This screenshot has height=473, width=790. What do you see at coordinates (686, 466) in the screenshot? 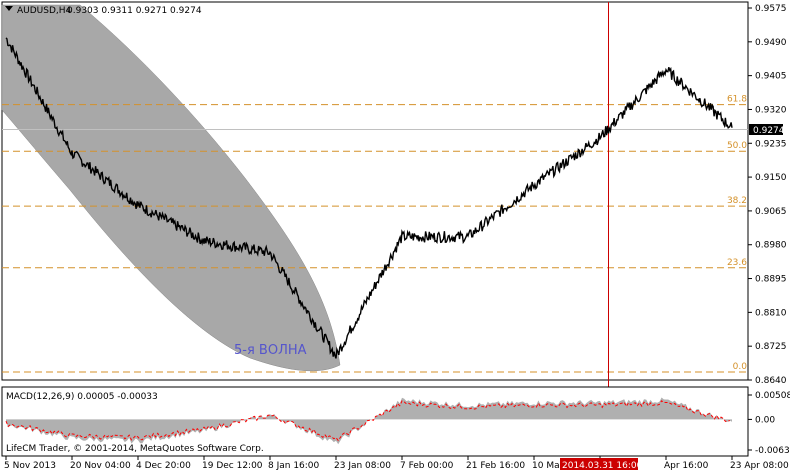
I see `time-tick-label: Apr 16:00` at bounding box center [686, 466].